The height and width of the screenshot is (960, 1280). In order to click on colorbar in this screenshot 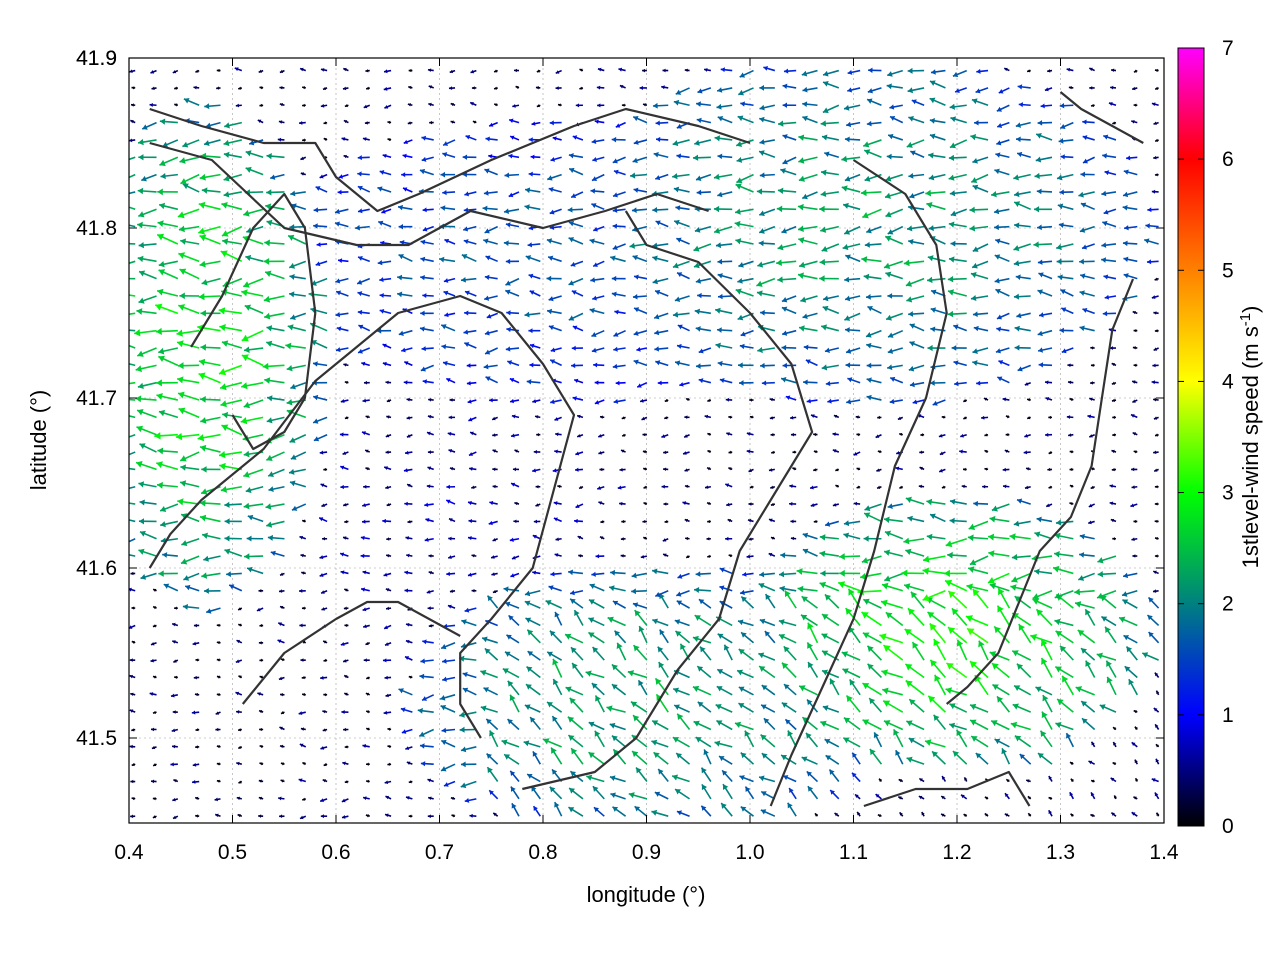, I will do `click(1191, 437)`.